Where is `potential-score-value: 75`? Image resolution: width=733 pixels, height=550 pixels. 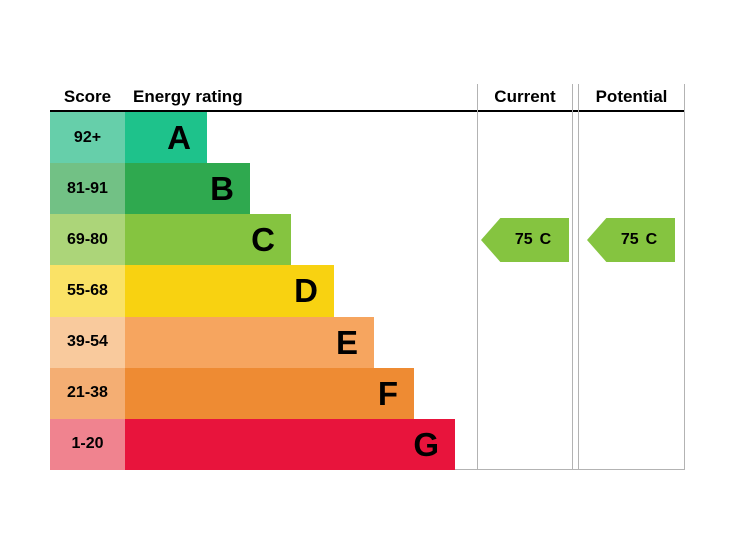
potential-score-value: 75 is located at coordinates (629, 239).